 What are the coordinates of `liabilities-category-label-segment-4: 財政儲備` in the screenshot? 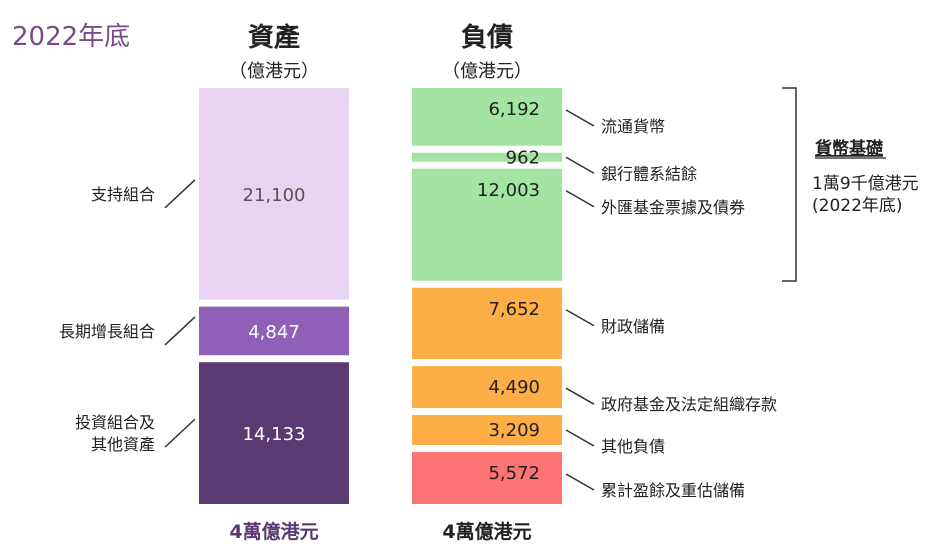 It's located at (633, 326).